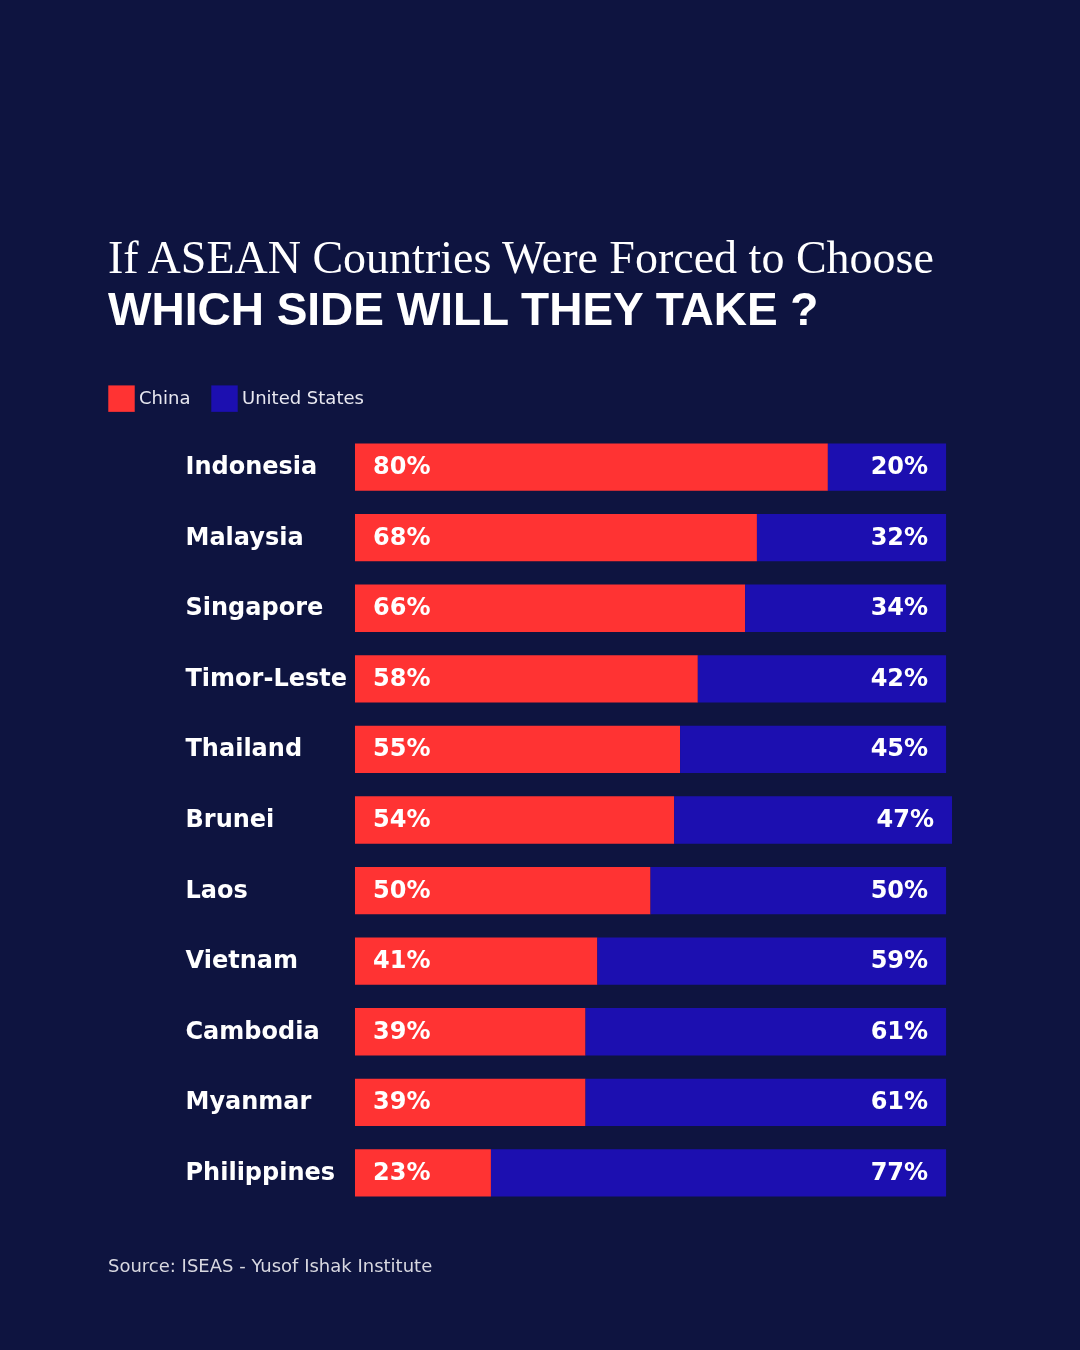 This screenshot has width=1080, height=1350. I want to click on y-tick-label: Singapore, so click(254, 607).